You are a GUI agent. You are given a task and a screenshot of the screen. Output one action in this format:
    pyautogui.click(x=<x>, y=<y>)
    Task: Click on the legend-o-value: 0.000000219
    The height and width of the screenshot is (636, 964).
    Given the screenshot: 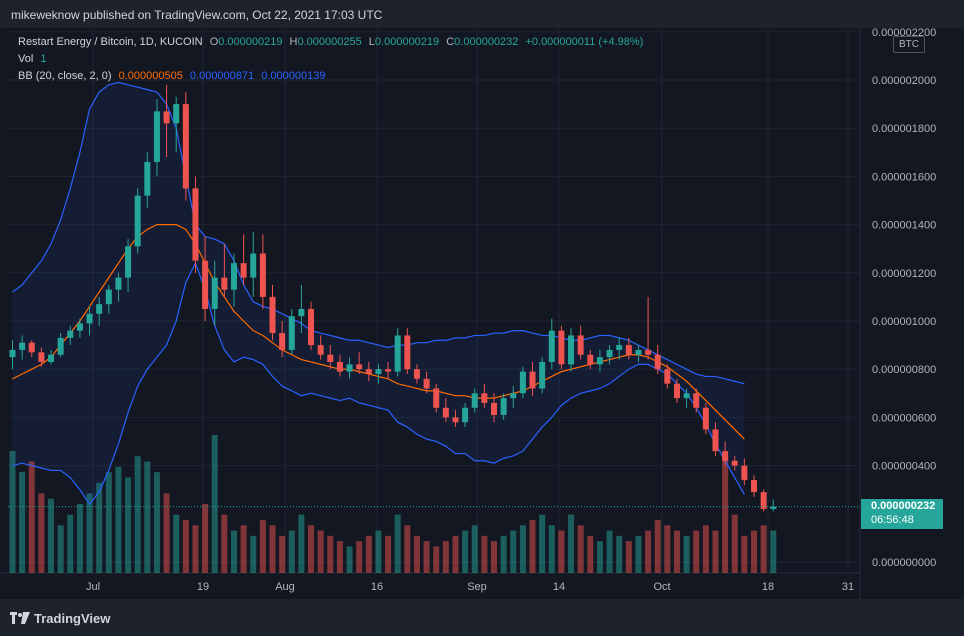 What is the action you would take?
    pyautogui.click(x=250, y=42)
    